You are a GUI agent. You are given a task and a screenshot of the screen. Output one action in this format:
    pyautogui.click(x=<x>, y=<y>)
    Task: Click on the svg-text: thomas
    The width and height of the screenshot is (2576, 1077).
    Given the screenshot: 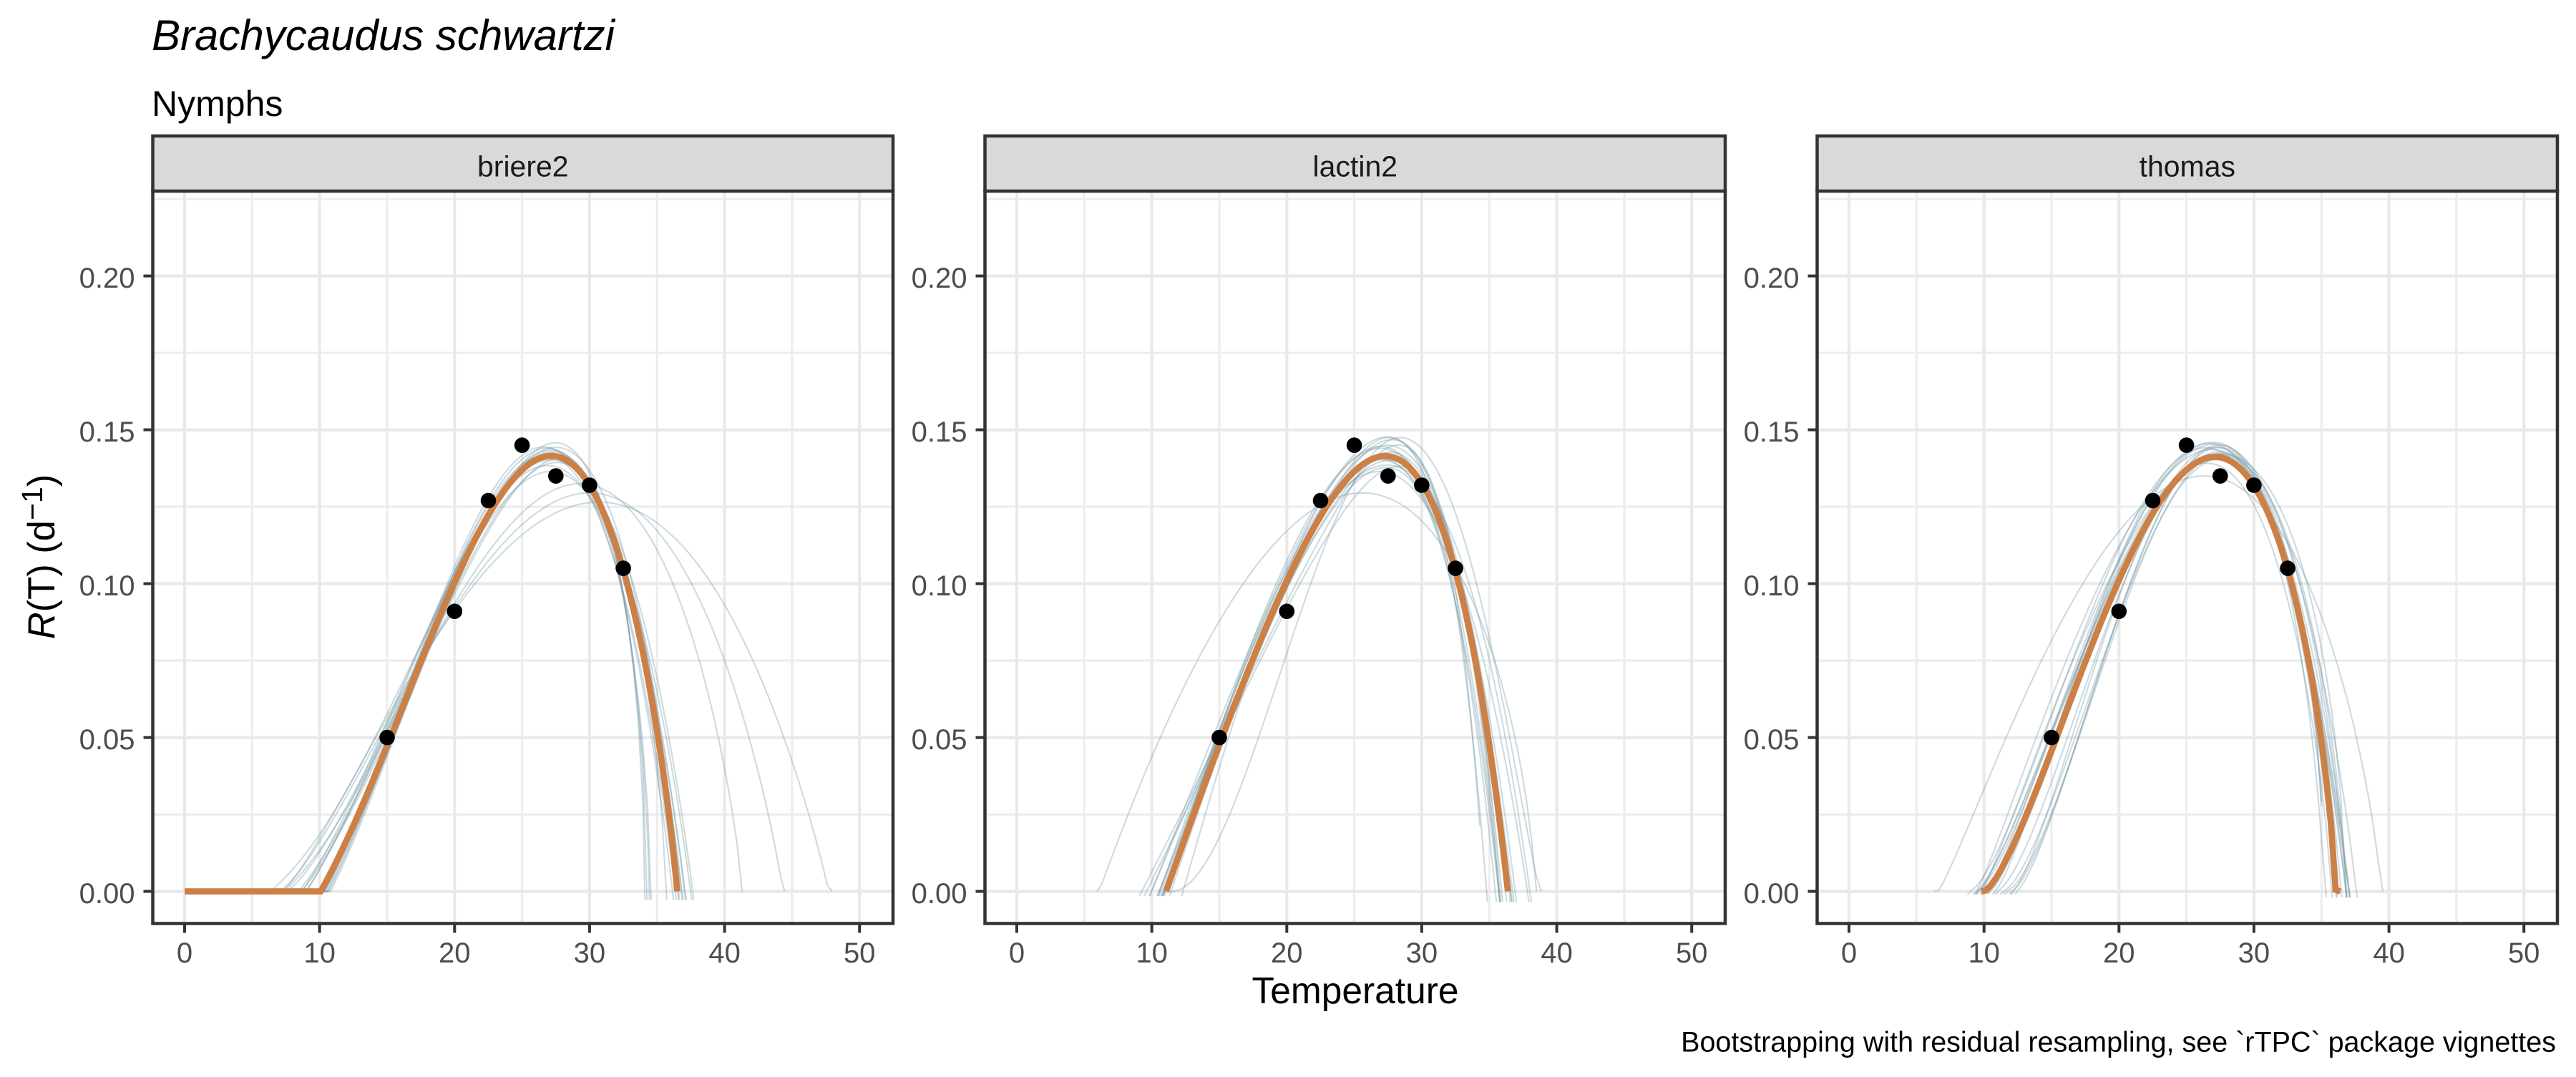 What is the action you would take?
    pyautogui.click(x=2187, y=166)
    